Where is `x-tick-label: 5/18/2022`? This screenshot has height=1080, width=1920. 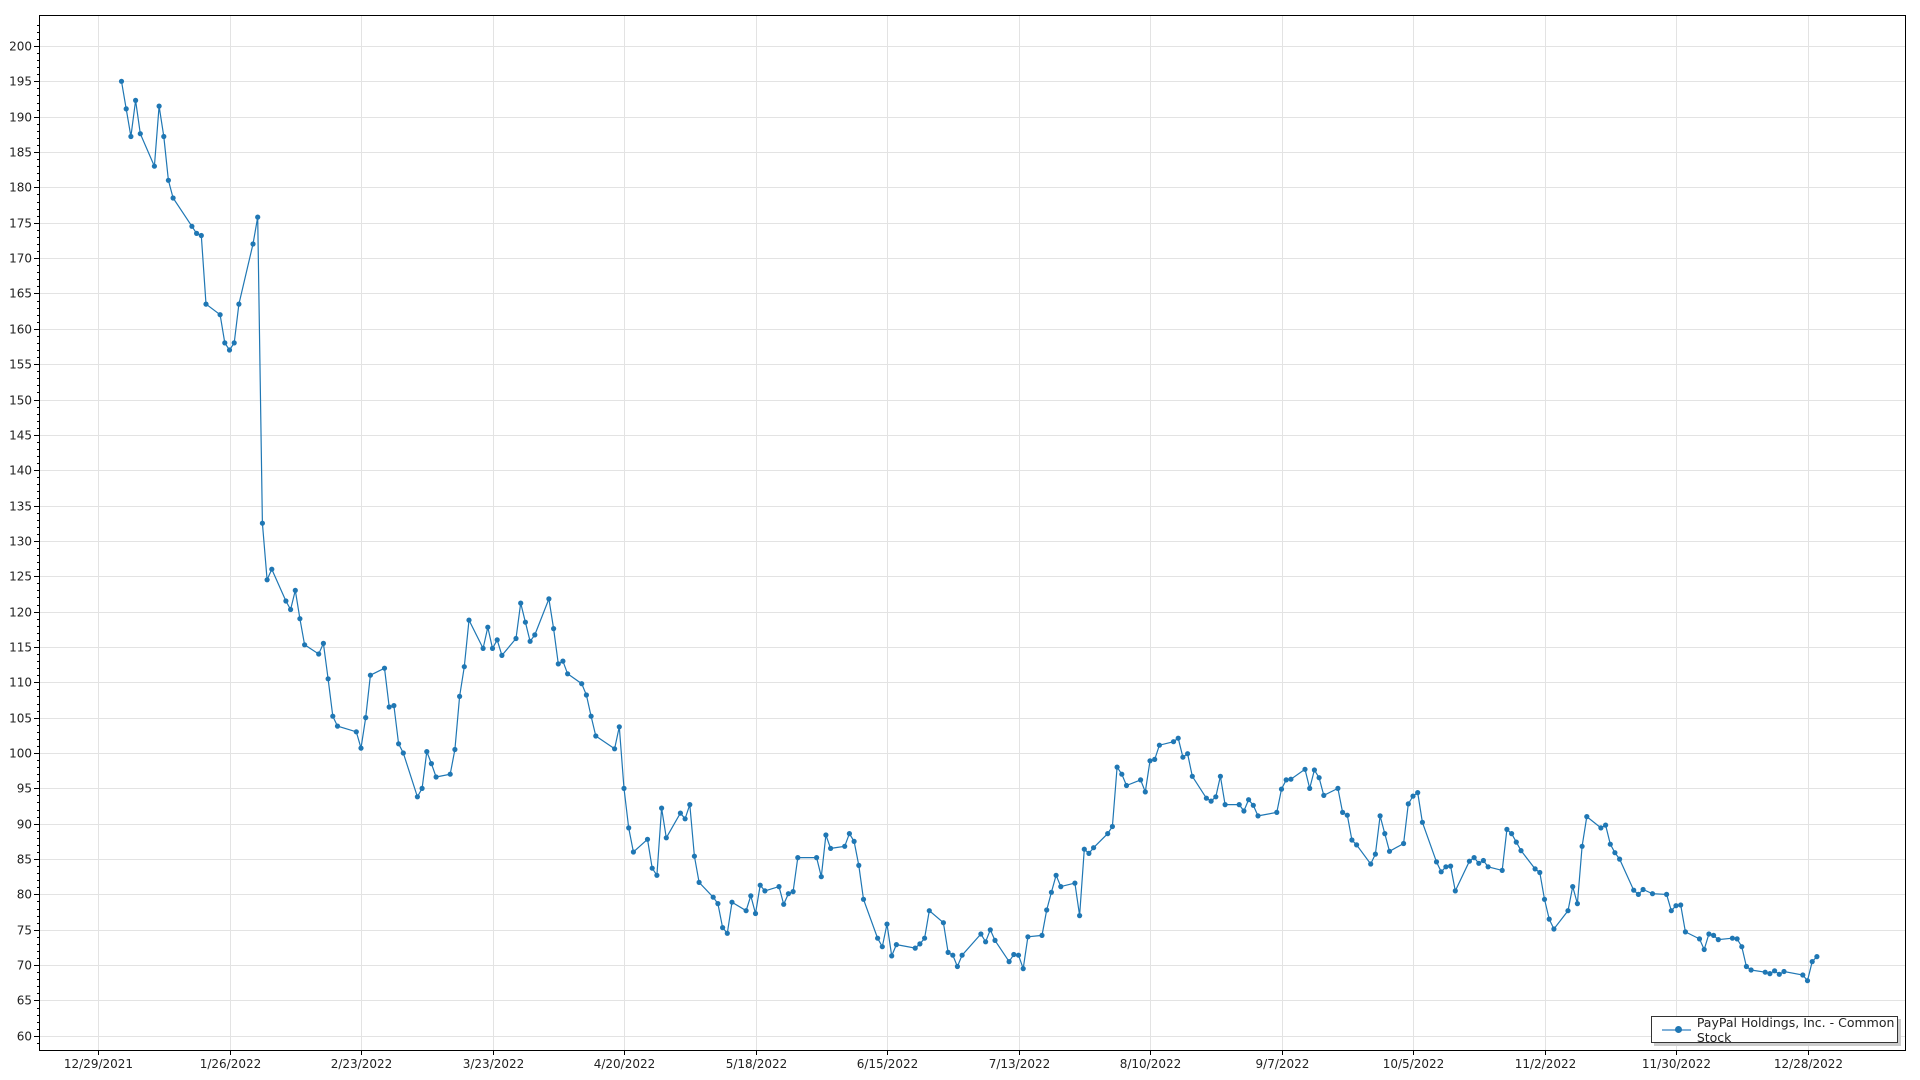
x-tick-label: 5/18/2022 is located at coordinates (757, 1064).